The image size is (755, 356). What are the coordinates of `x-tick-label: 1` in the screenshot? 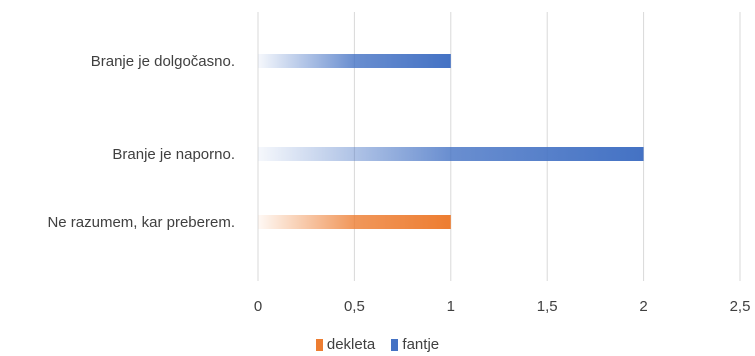 It's located at (451, 306).